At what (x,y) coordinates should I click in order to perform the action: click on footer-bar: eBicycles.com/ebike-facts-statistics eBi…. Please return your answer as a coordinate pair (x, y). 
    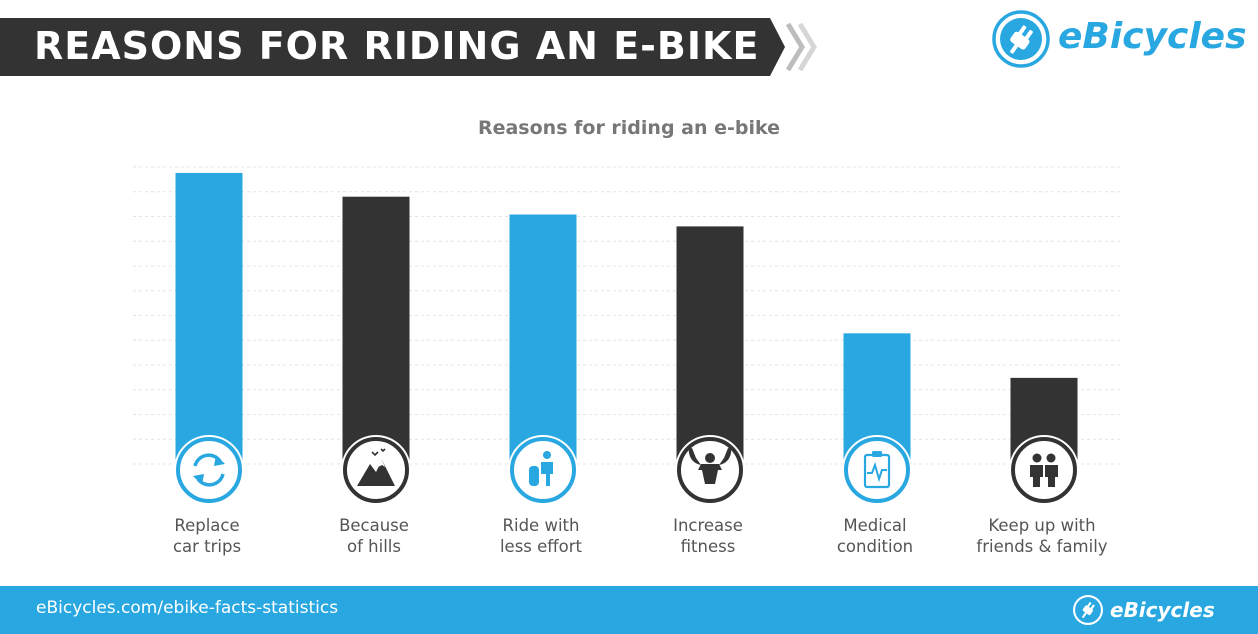
    Looking at the image, I should click on (629, 610).